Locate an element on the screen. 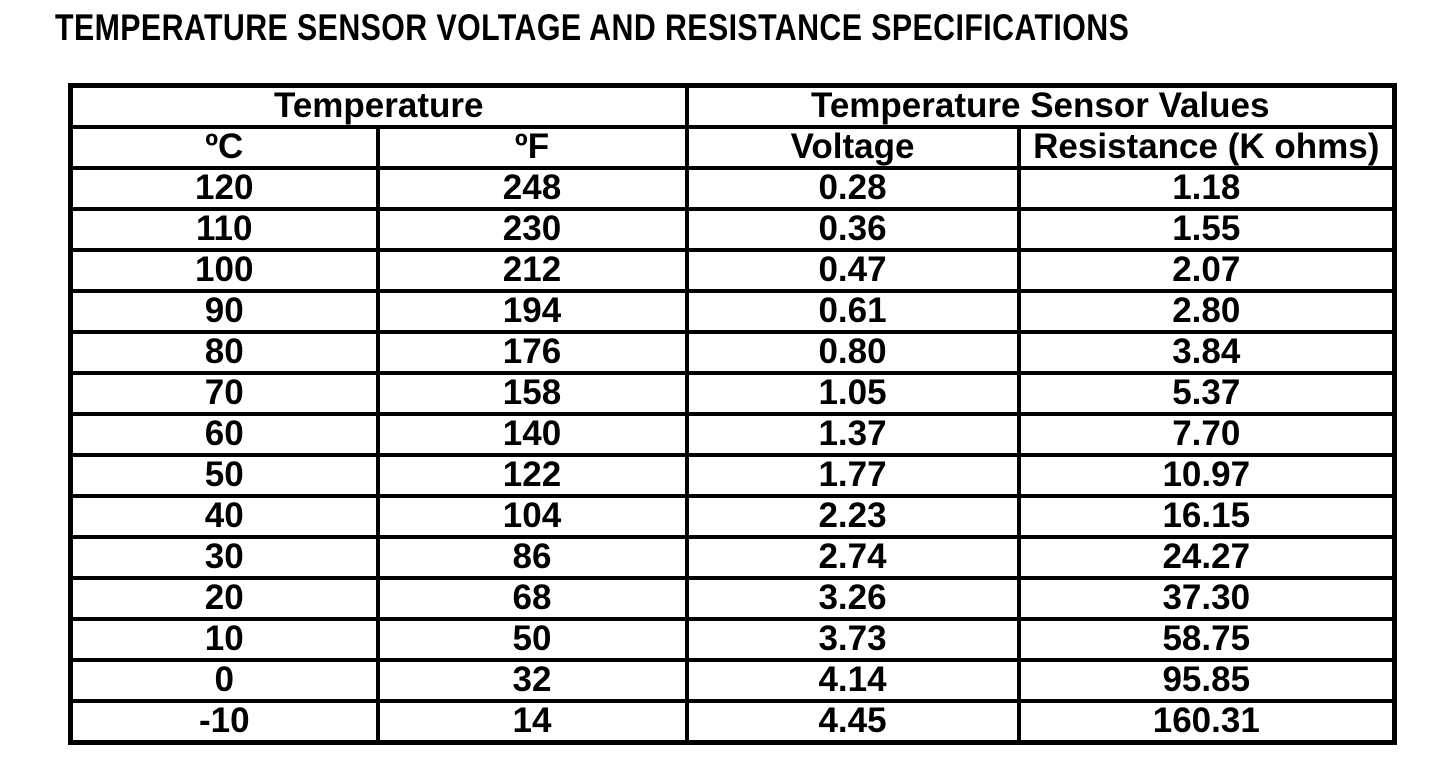  cell-celsius: 120 is located at coordinates (224, 188).